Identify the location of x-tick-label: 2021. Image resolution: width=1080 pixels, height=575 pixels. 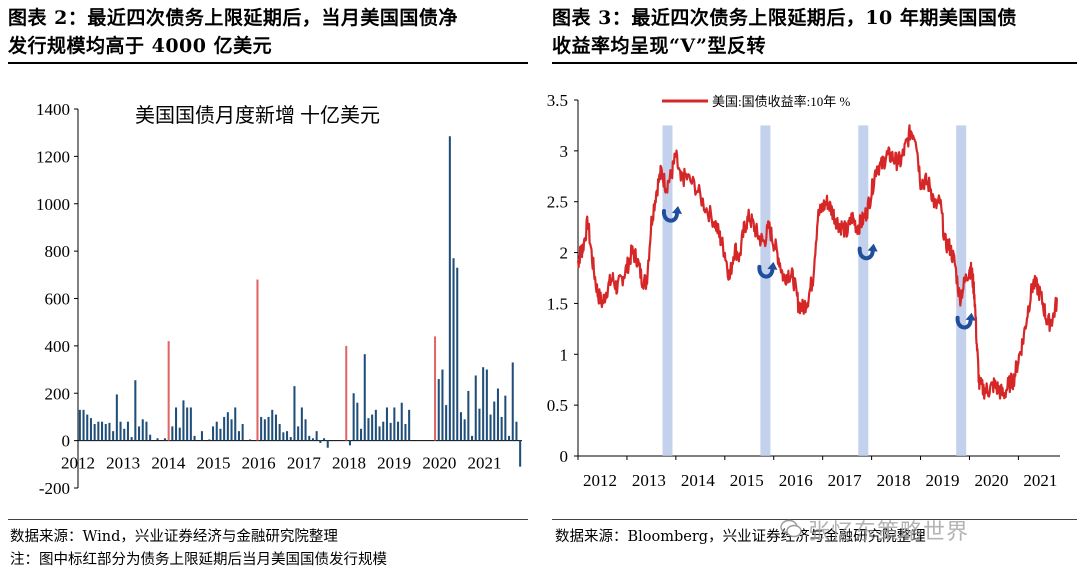
(485, 463).